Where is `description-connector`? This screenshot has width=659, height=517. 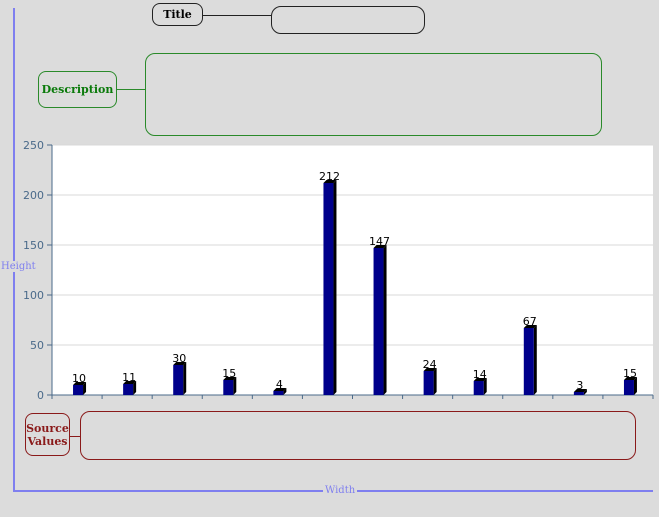 description-connector is located at coordinates (131, 89).